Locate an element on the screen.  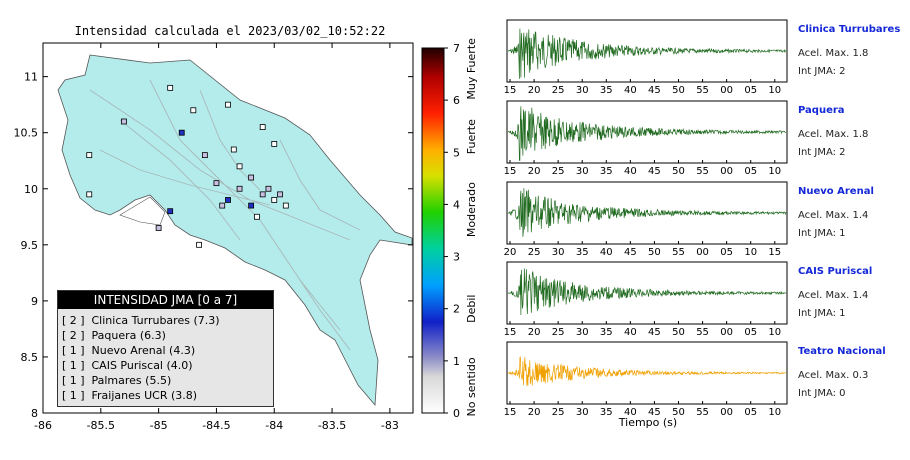
station-name: Clinica Turrubares is located at coordinates (849, 29).